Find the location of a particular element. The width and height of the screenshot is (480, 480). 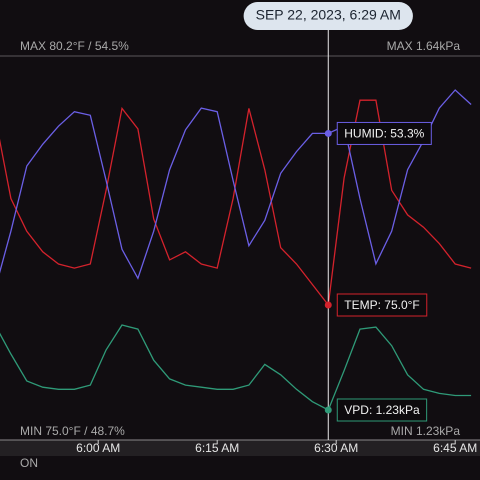

time-bar is located at coordinates (240, 448).